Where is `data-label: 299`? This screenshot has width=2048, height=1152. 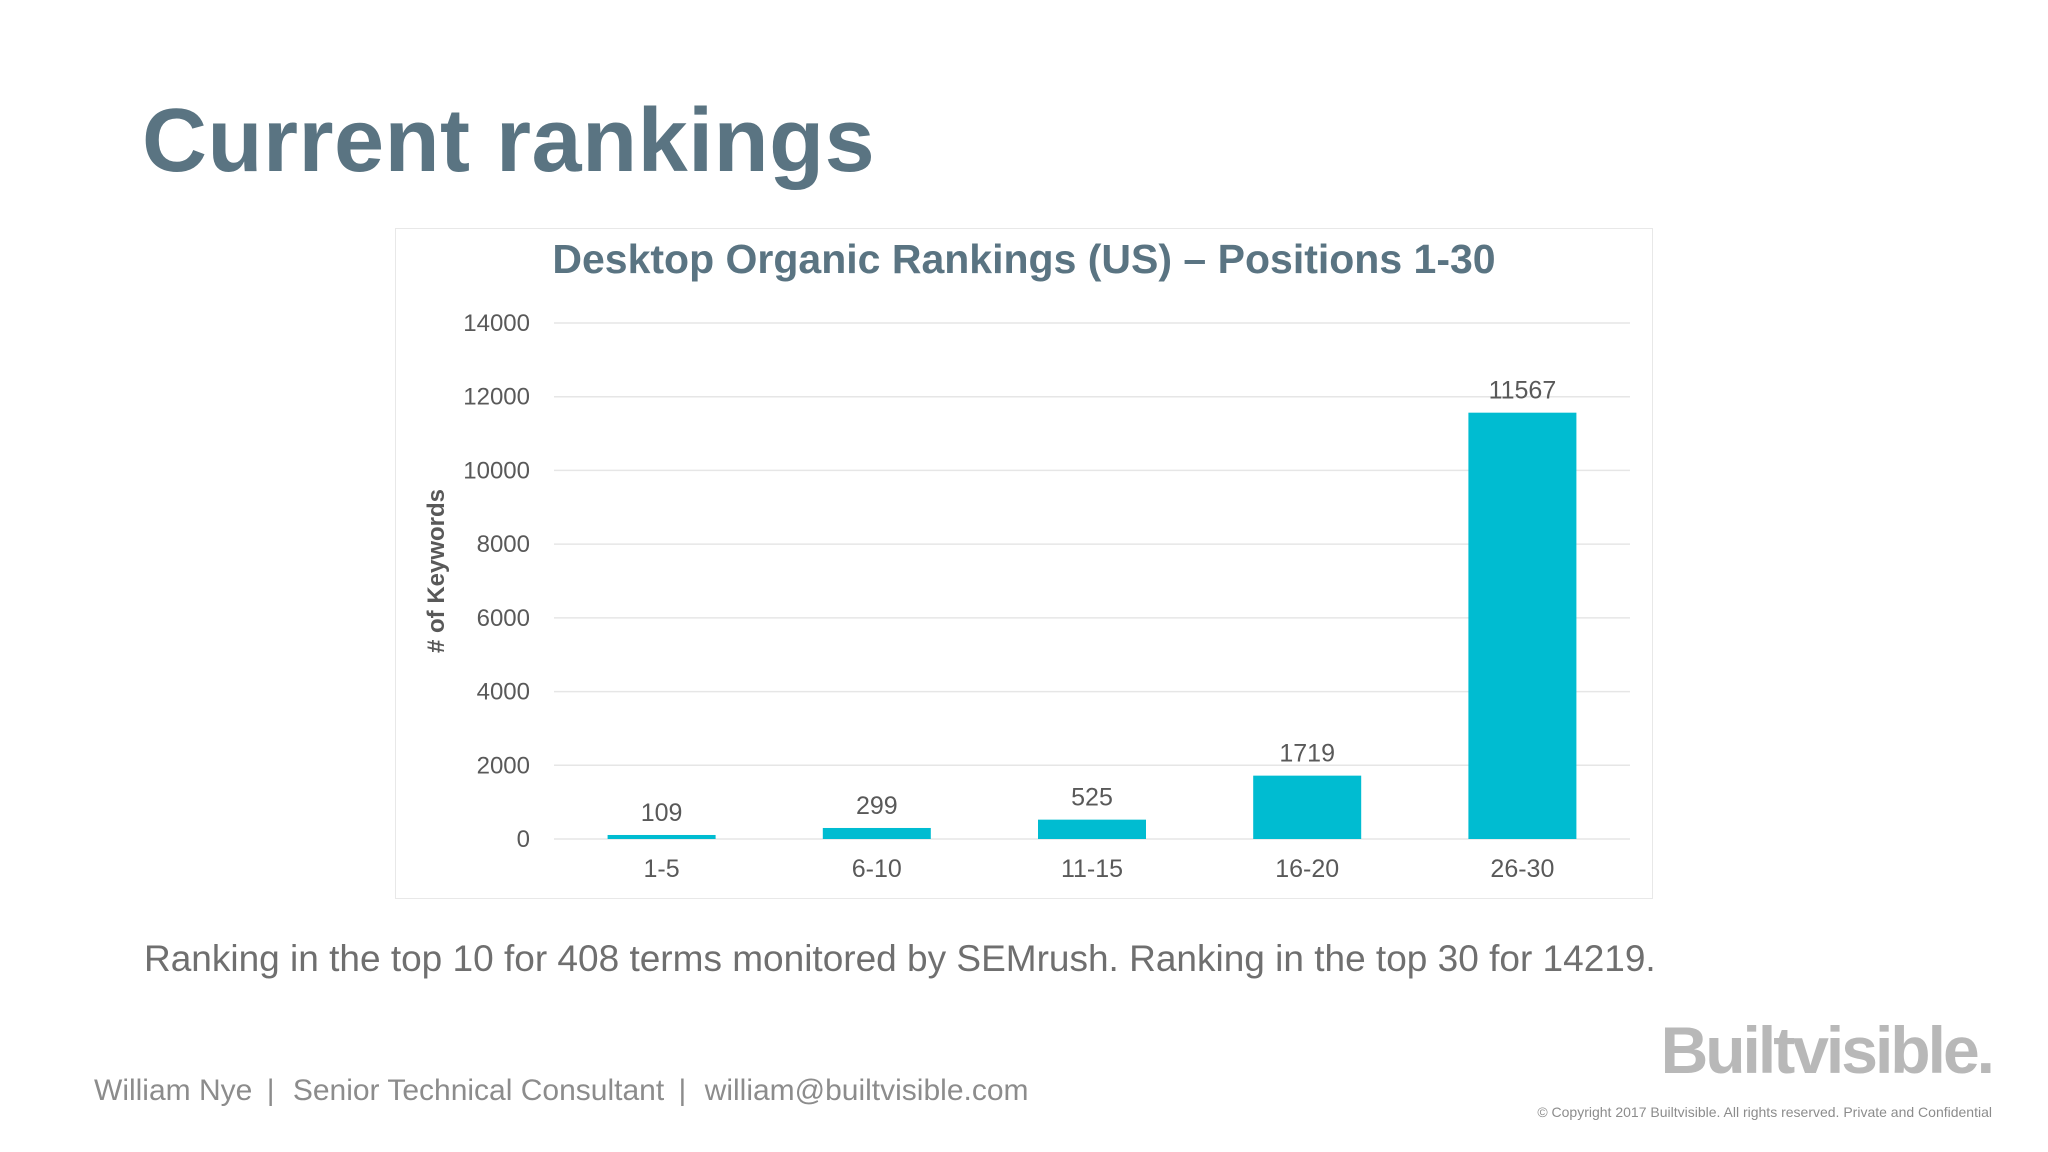
data-label: 299 is located at coordinates (877, 806).